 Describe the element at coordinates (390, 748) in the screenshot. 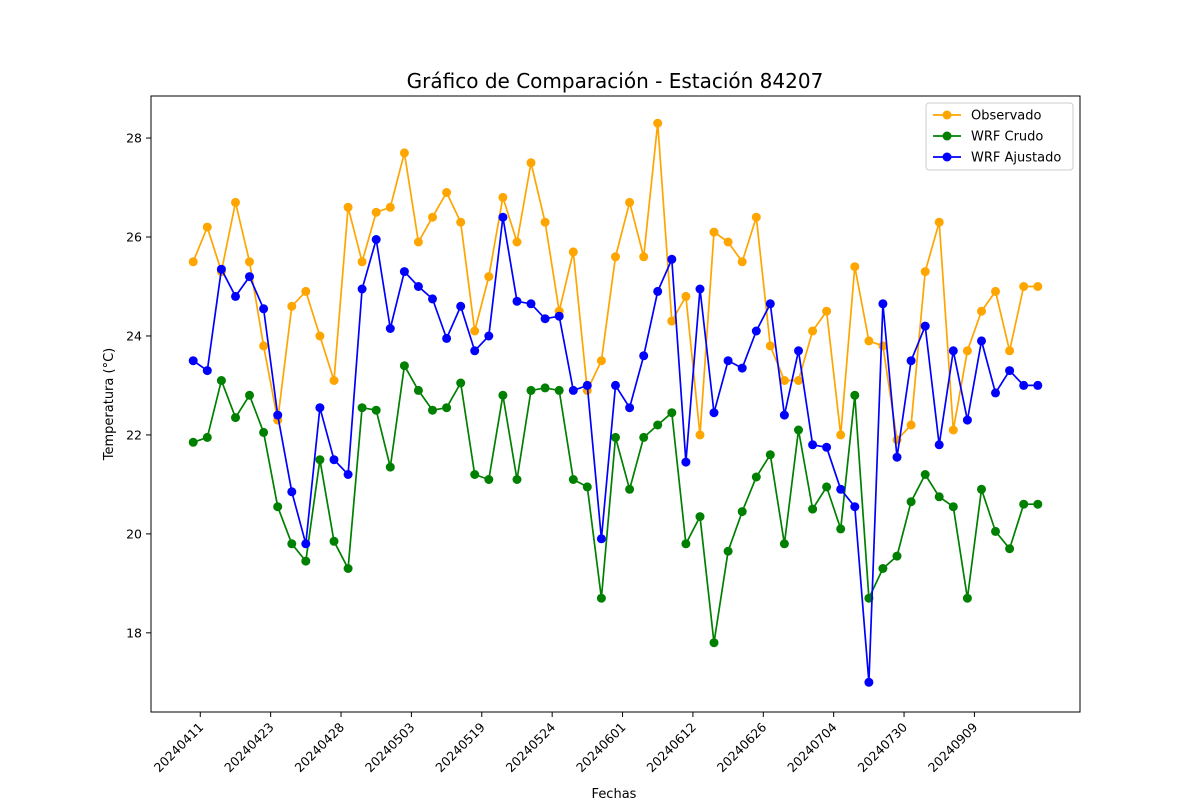

I see `x-tick-label: 20240503` at that location.